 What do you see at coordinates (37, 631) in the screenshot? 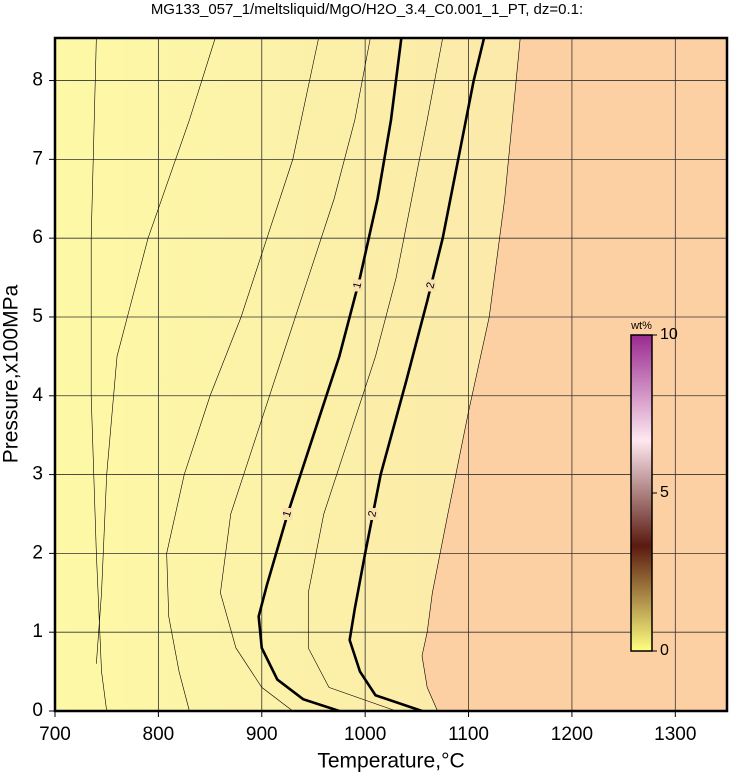
I see `y-tick-label: 1` at bounding box center [37, 631].